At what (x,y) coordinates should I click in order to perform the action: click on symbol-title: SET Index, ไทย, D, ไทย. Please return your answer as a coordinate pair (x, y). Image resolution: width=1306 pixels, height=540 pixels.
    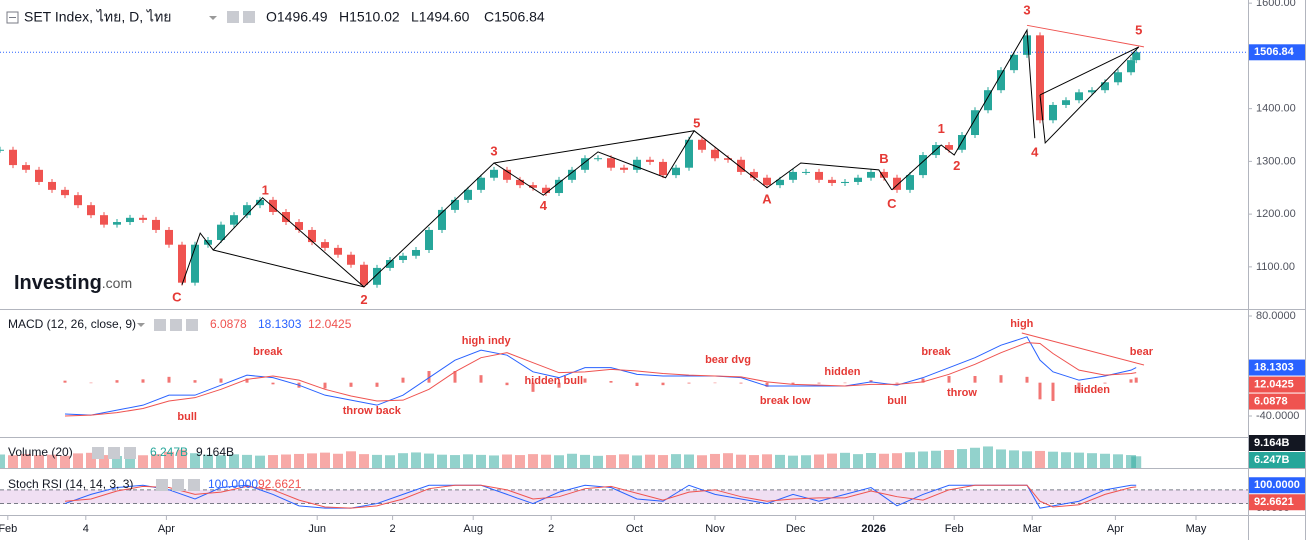
    Looking at the image, I should click on (98, 17).